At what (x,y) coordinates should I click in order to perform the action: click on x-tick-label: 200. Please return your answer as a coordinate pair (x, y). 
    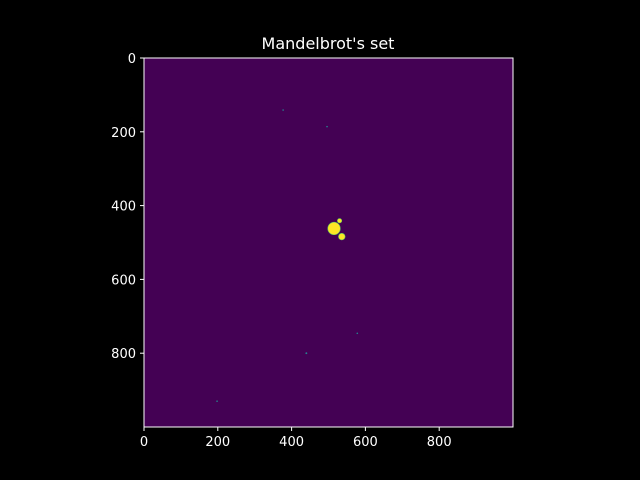
    Looking at the image, I should click on (217, 442).